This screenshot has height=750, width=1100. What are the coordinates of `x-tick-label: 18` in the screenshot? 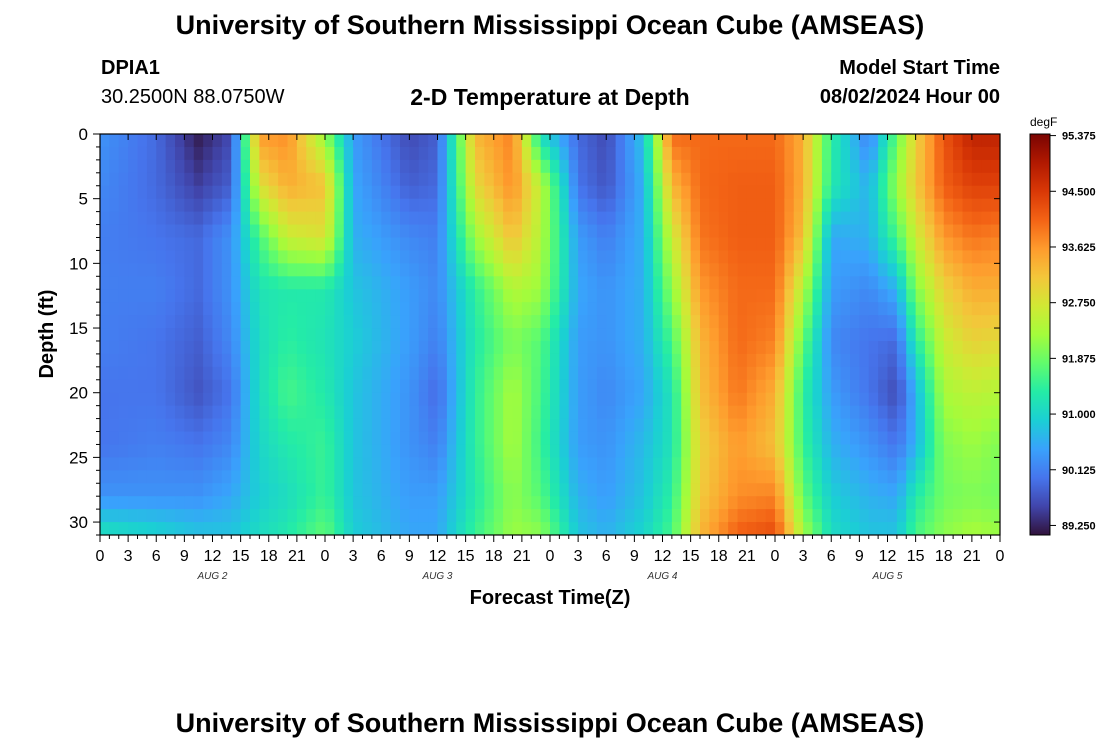 It's located at (719, 556).